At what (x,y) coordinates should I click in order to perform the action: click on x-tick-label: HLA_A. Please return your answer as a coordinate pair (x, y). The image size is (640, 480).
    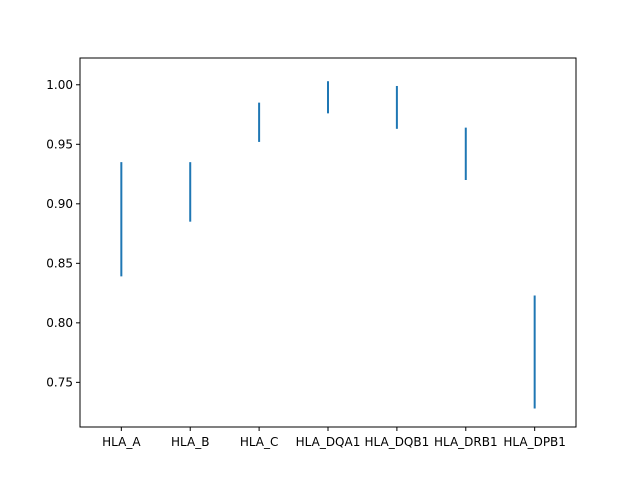
    Looking at the image, I should click on (121, 442).